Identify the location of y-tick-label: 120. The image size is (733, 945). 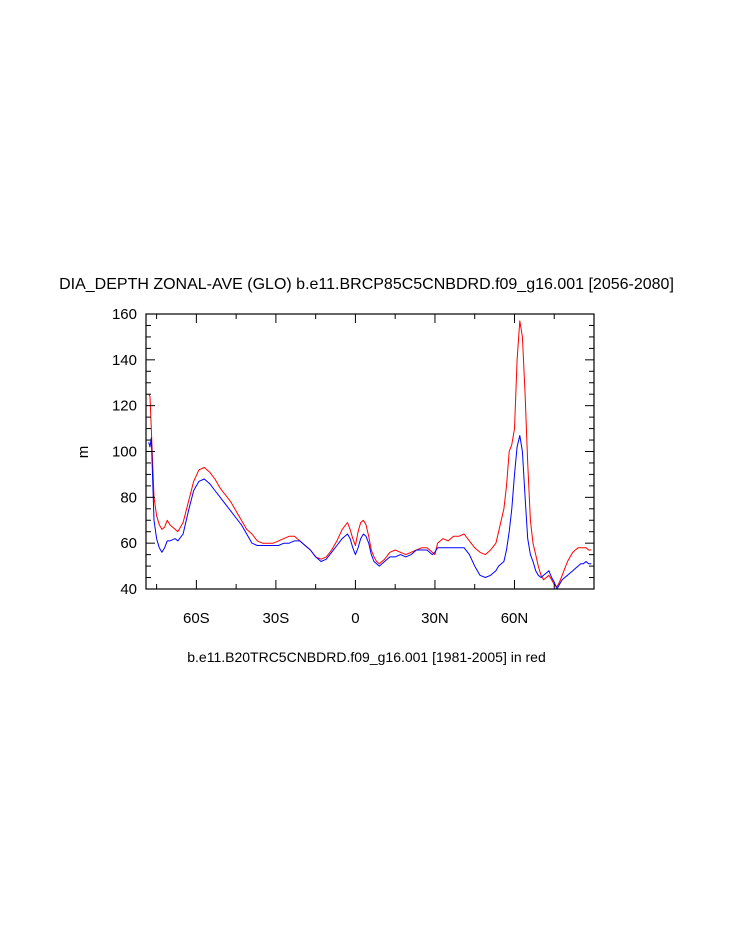
(124, 406).